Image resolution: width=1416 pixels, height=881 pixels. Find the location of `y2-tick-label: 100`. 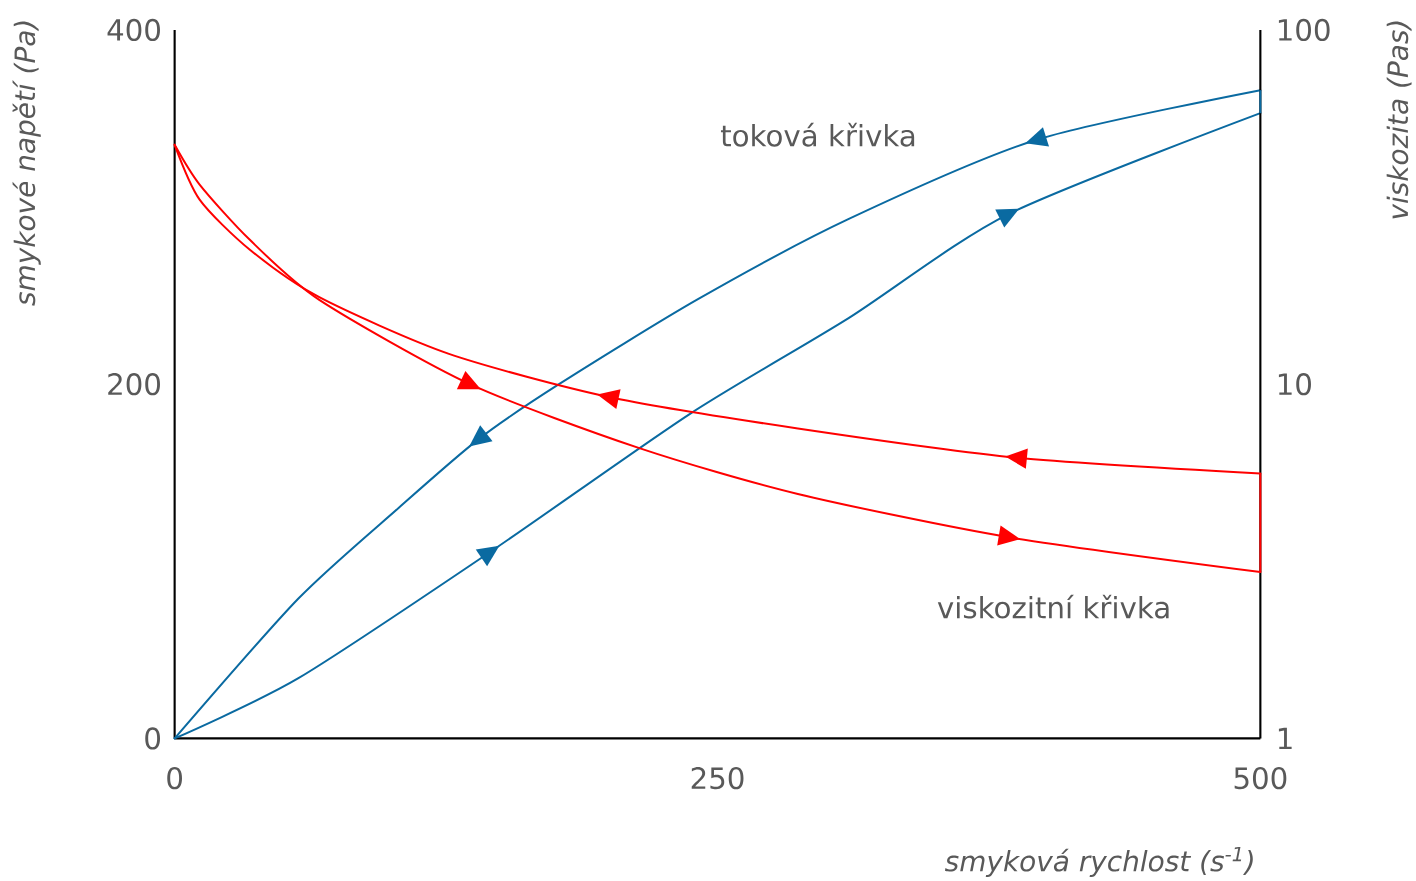

y2-tick-label: 100 is located at coordinates (1304, 29).